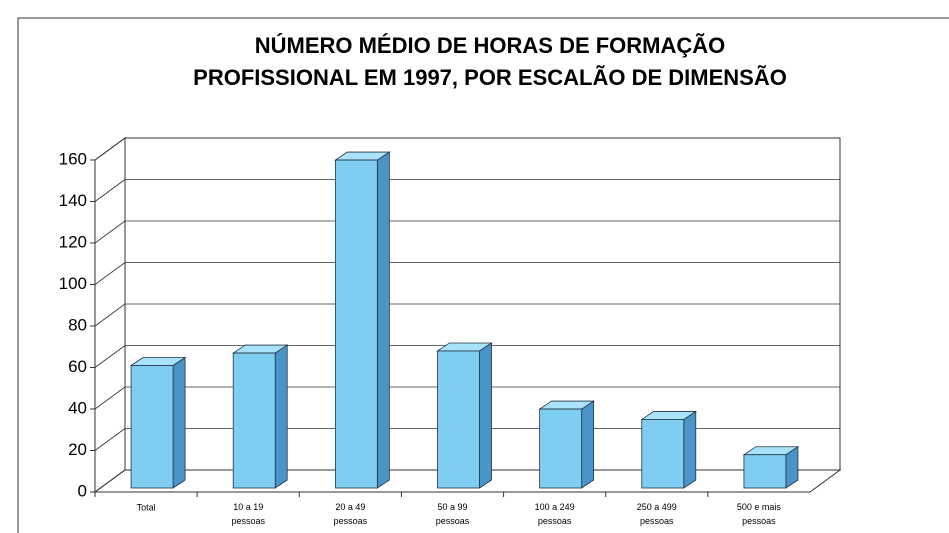 Image resolution: width=949 pixels, height=533 pixels. What do you see at coordinates (77, 324) in the screenshot?
I see `y-tick-label: 80` at bounding box center [77, 324].